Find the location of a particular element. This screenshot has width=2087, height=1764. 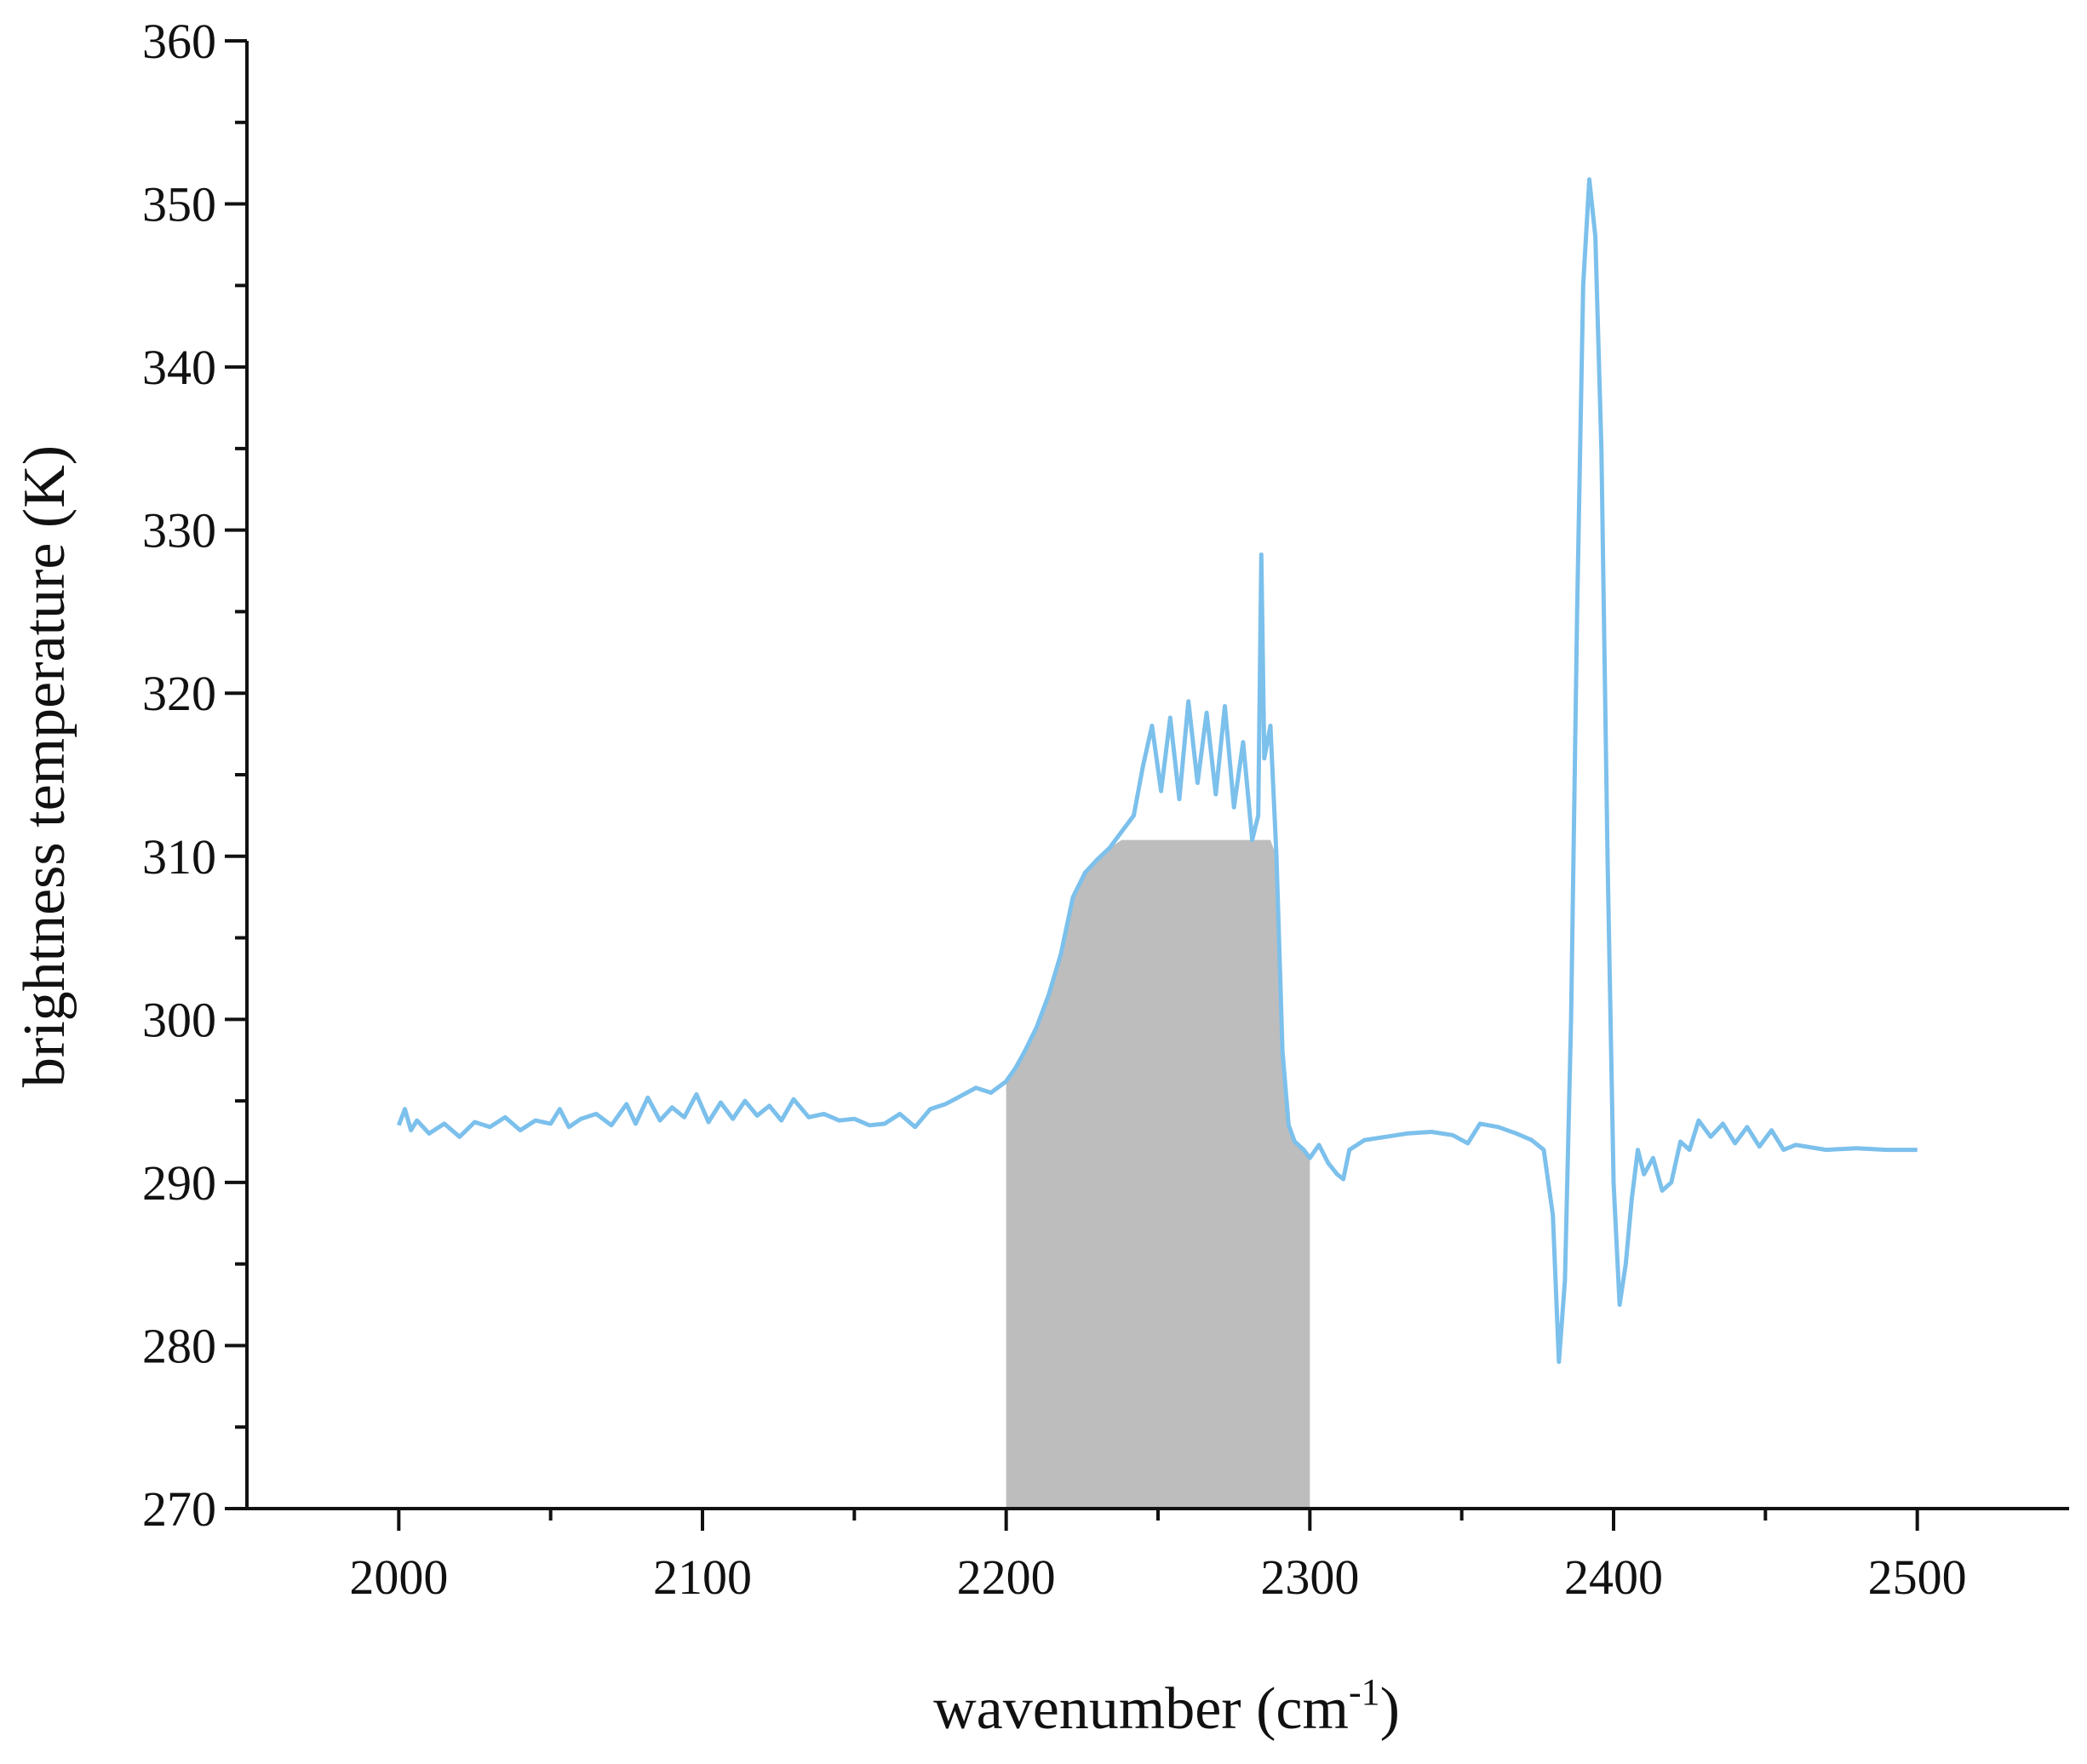

x-axis-title-main: wavenumber (cm is located at coordinates (1141, 1709).